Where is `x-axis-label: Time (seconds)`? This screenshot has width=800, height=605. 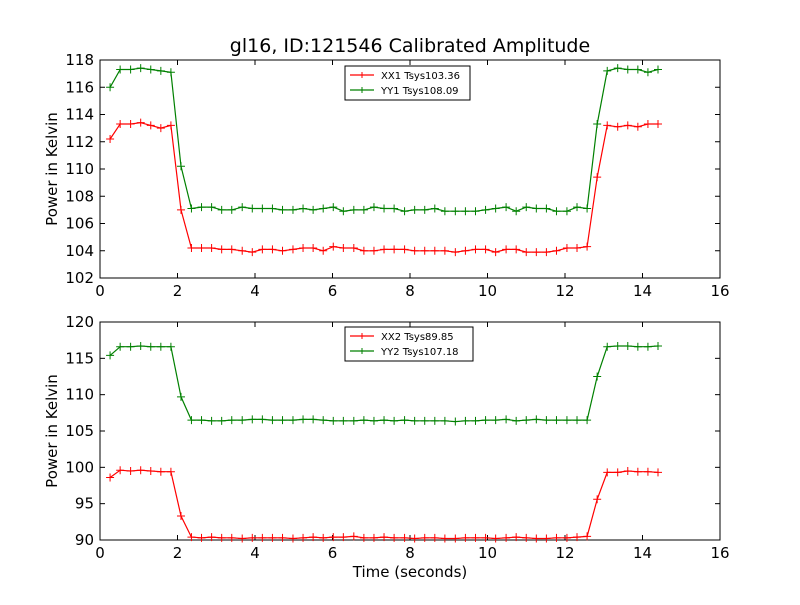
x-axis-label: Time (seconds) is located at coordinates (410, 572).